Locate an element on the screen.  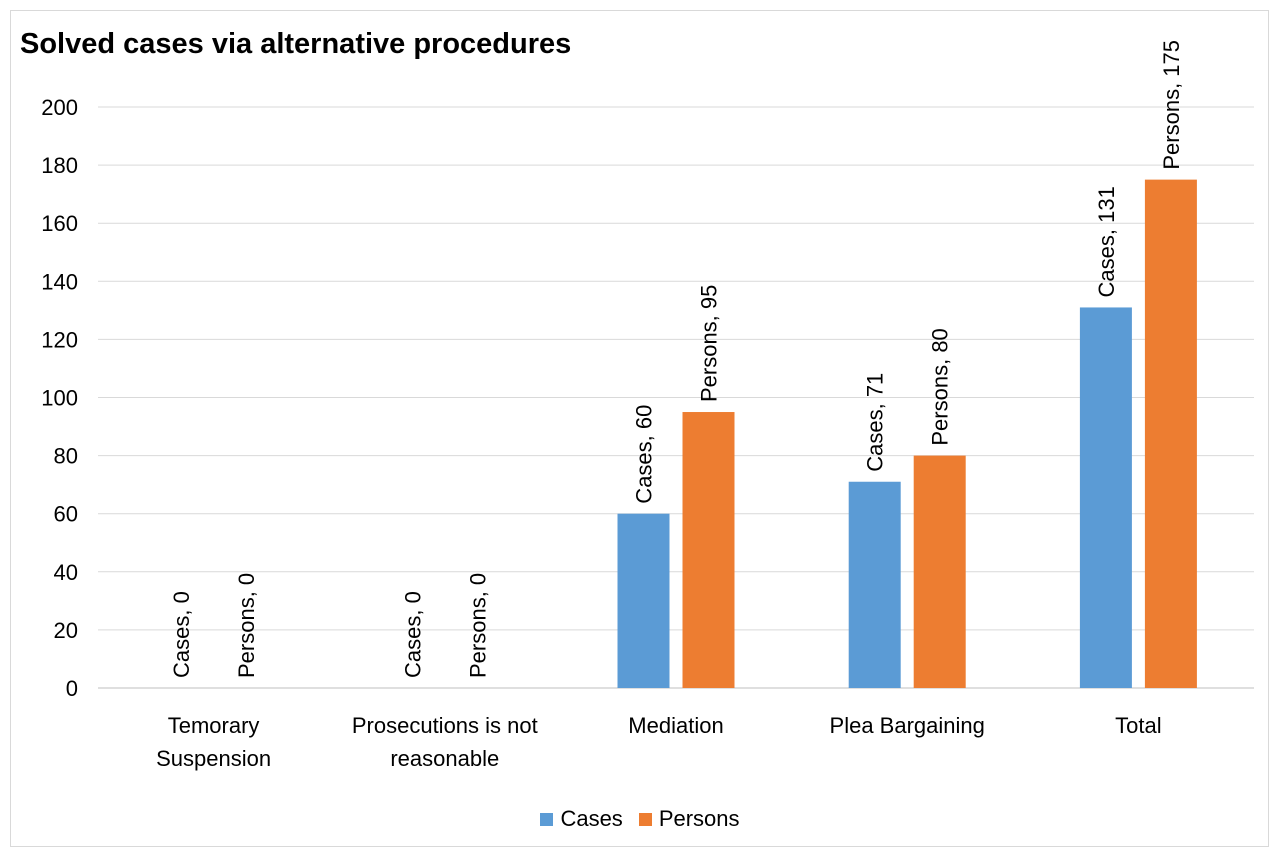
legend-swatch-persons is located at coordinates (645, 819).